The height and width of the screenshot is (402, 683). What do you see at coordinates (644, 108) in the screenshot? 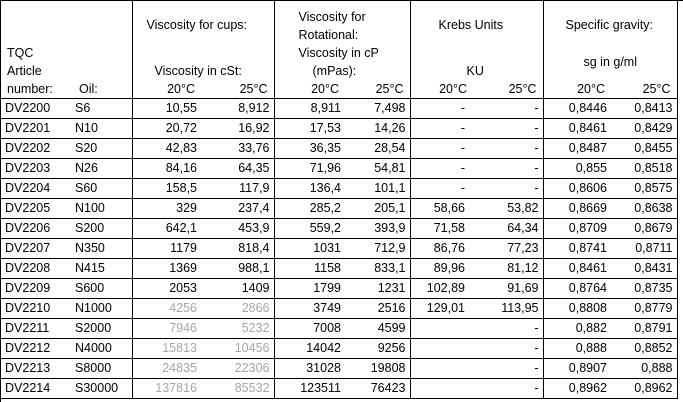
I see `cell-sg-25: 0,8413` at bounding box center [644, 108].